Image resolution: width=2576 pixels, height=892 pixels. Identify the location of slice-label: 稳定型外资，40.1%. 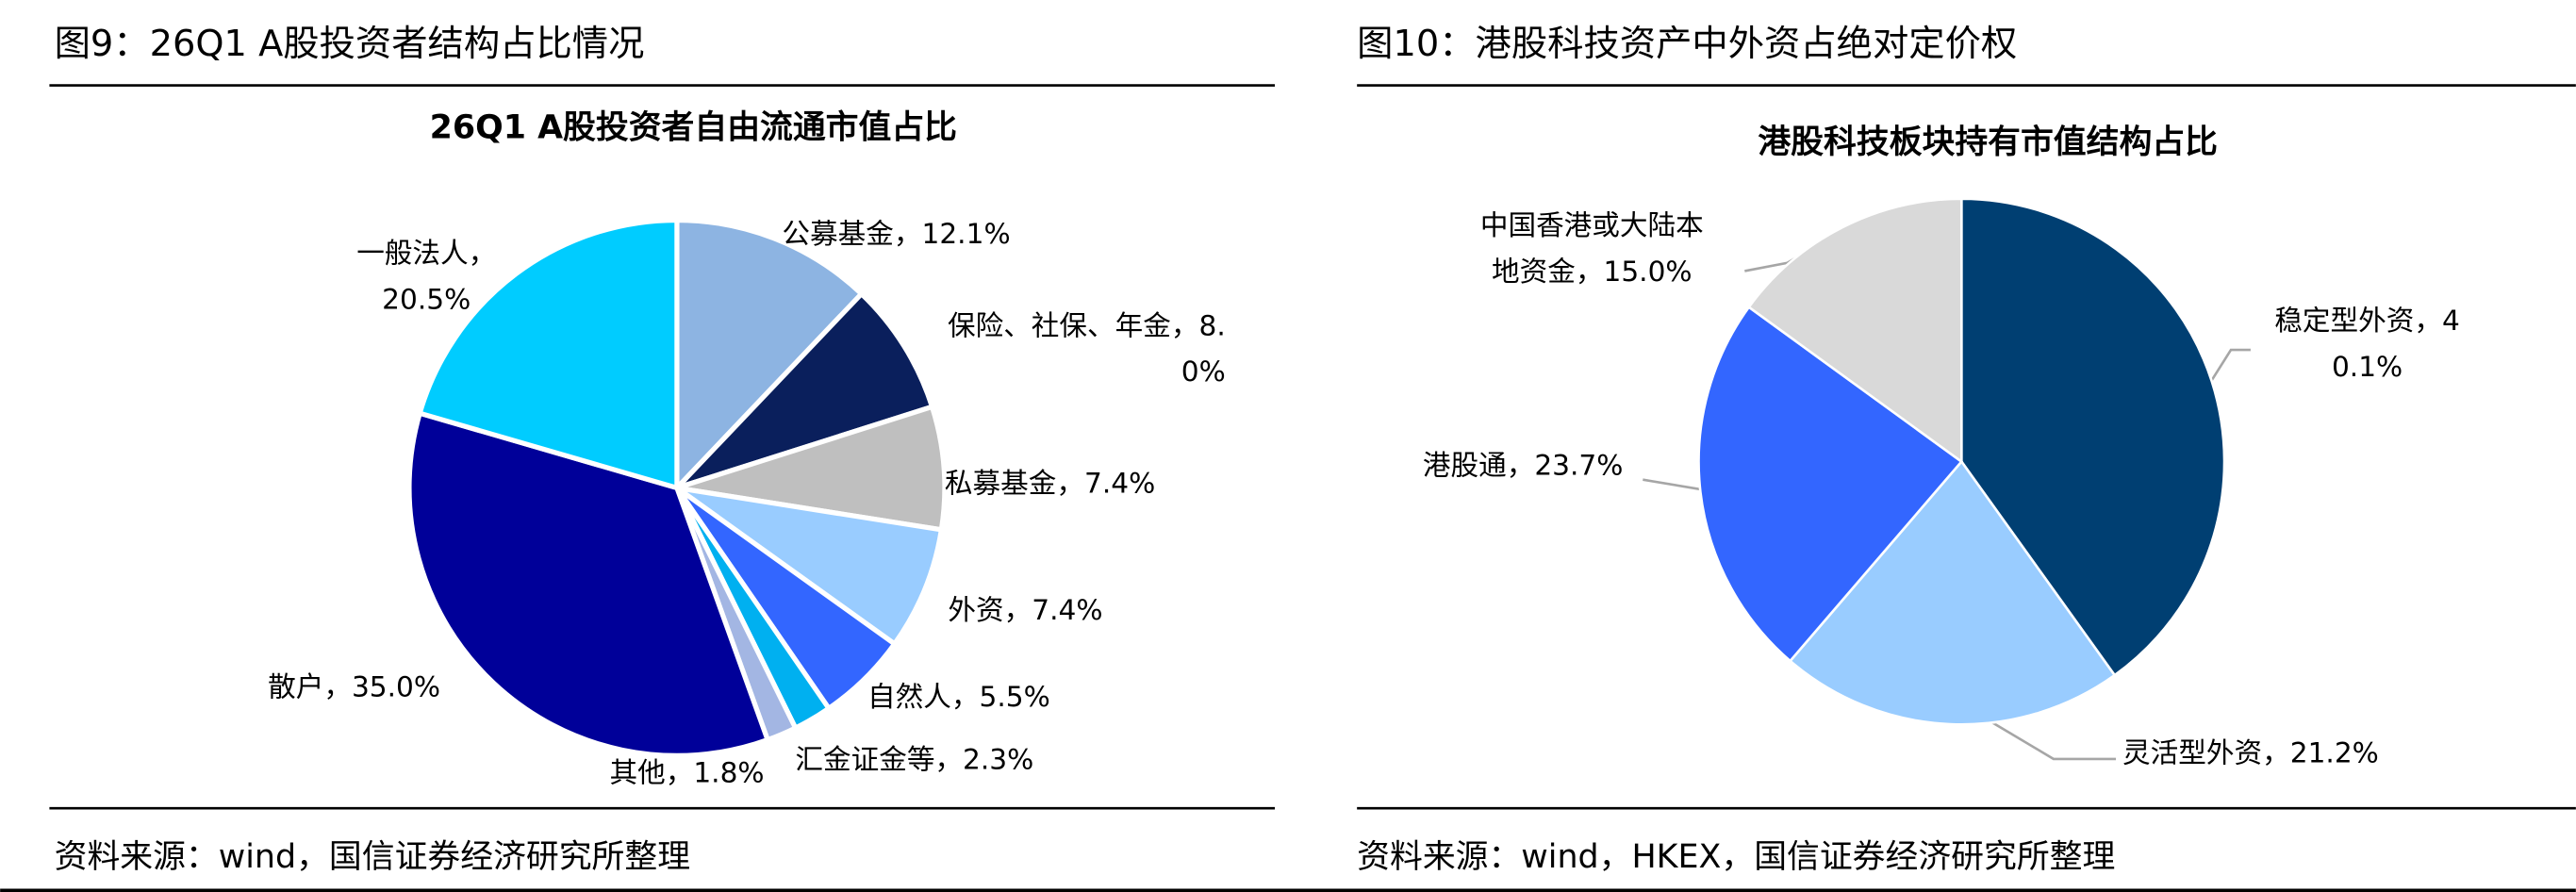
(2367, 345).